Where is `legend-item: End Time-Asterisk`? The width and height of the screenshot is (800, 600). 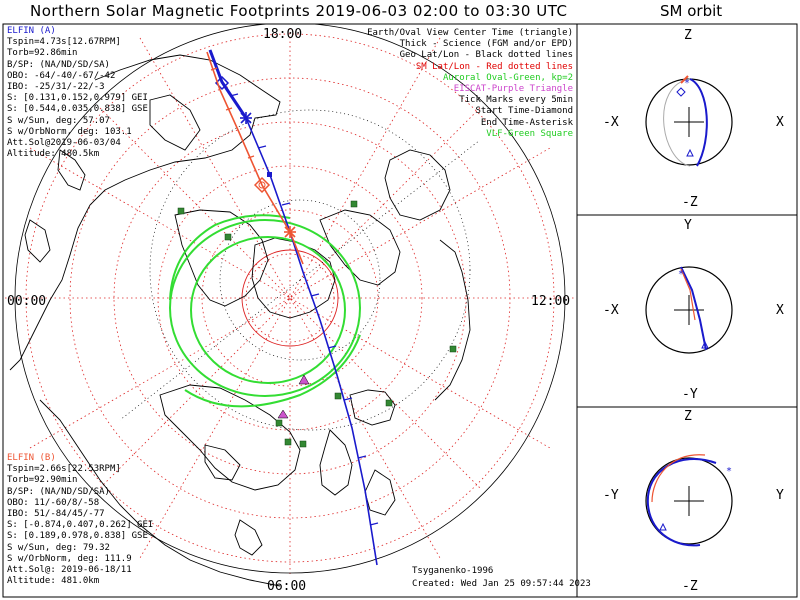
legend-item: End Time-Asterisk is located at coordinates (526, 122).